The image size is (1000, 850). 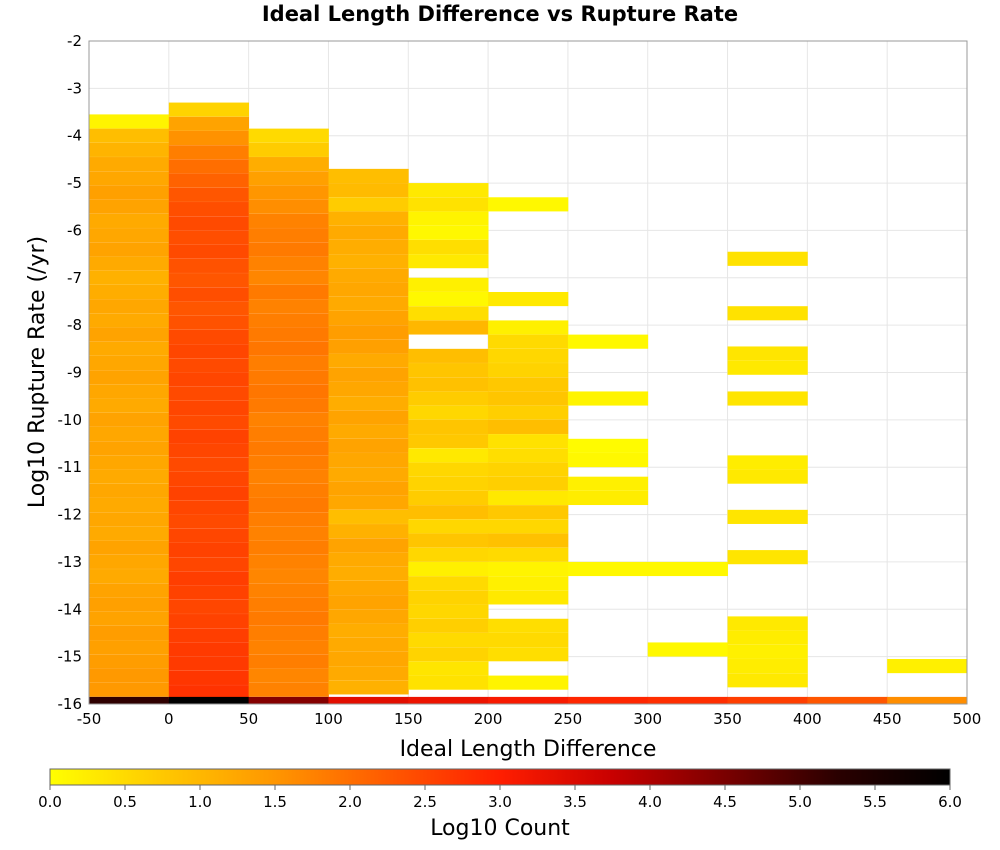 What do you see at coordinates (200, 802) in the screenshot?
I see `colorbar-tick-label: 1.0` at bounding box center [200, 802].